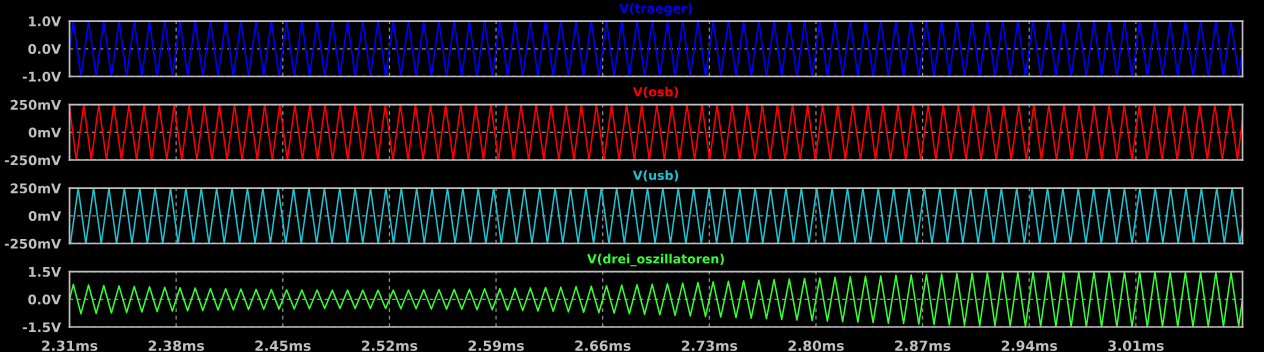  I want to click on chart-title: V(osb), so click(655, 92).